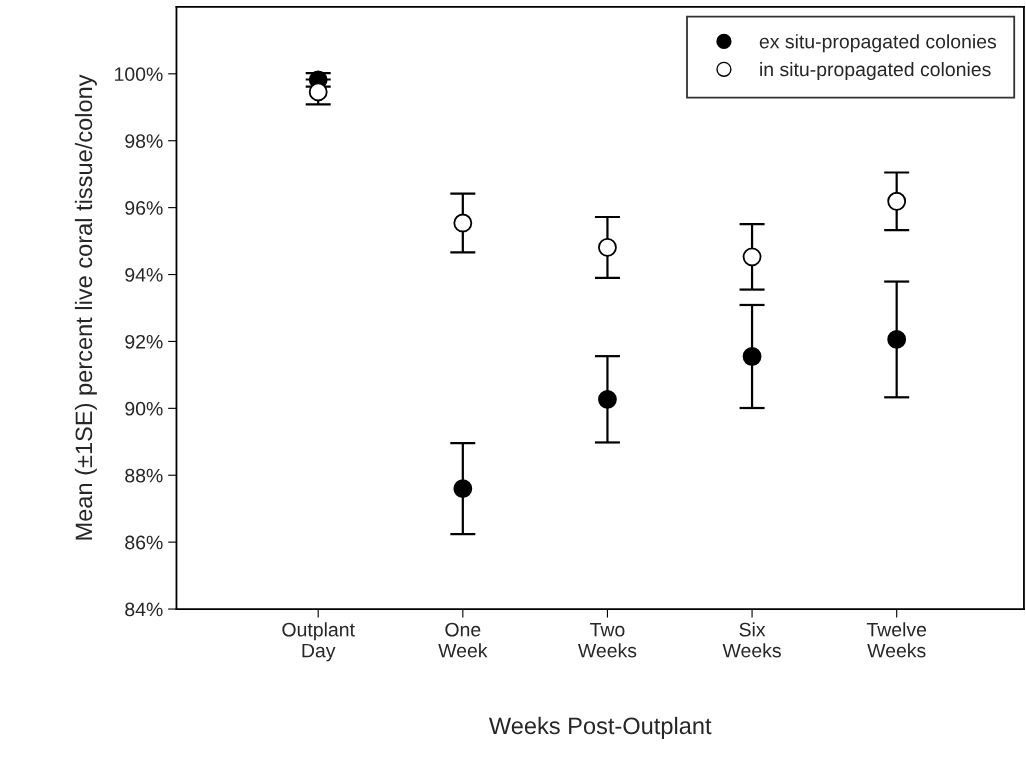 This screenshot has height=769, width=1026. What do you see at coordinates (144, 475) in the screenshot?
I see `y-tick-label: 88%` at bounding box center [144, 475].